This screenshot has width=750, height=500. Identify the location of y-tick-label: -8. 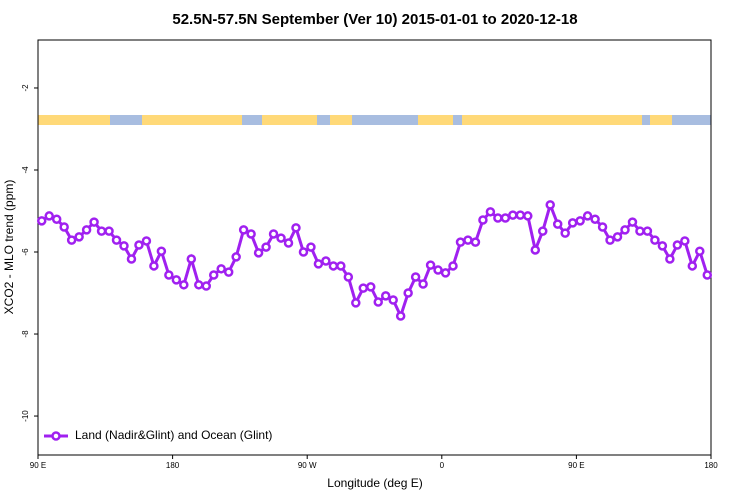
(25, 334).